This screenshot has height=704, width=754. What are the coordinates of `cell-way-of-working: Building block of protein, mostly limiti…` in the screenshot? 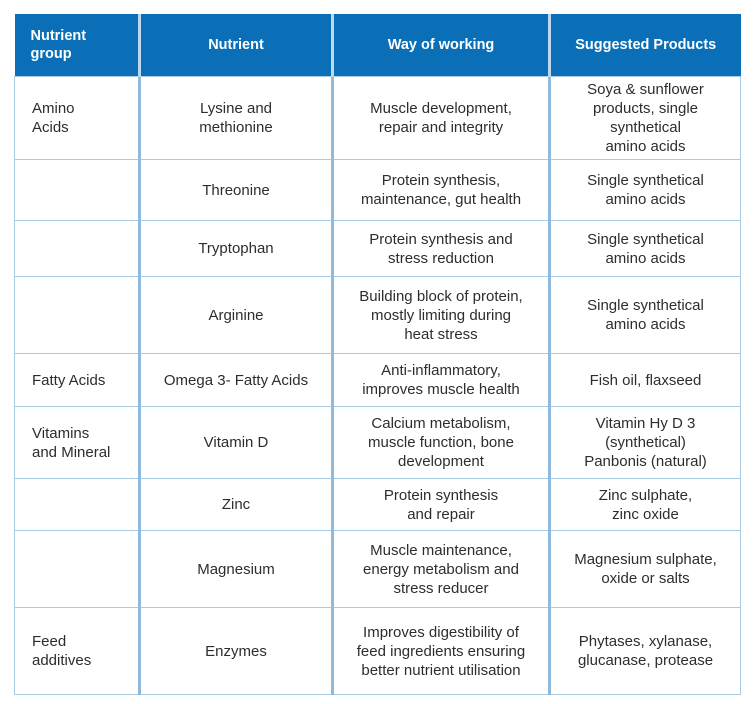 It's located at (440, 315).